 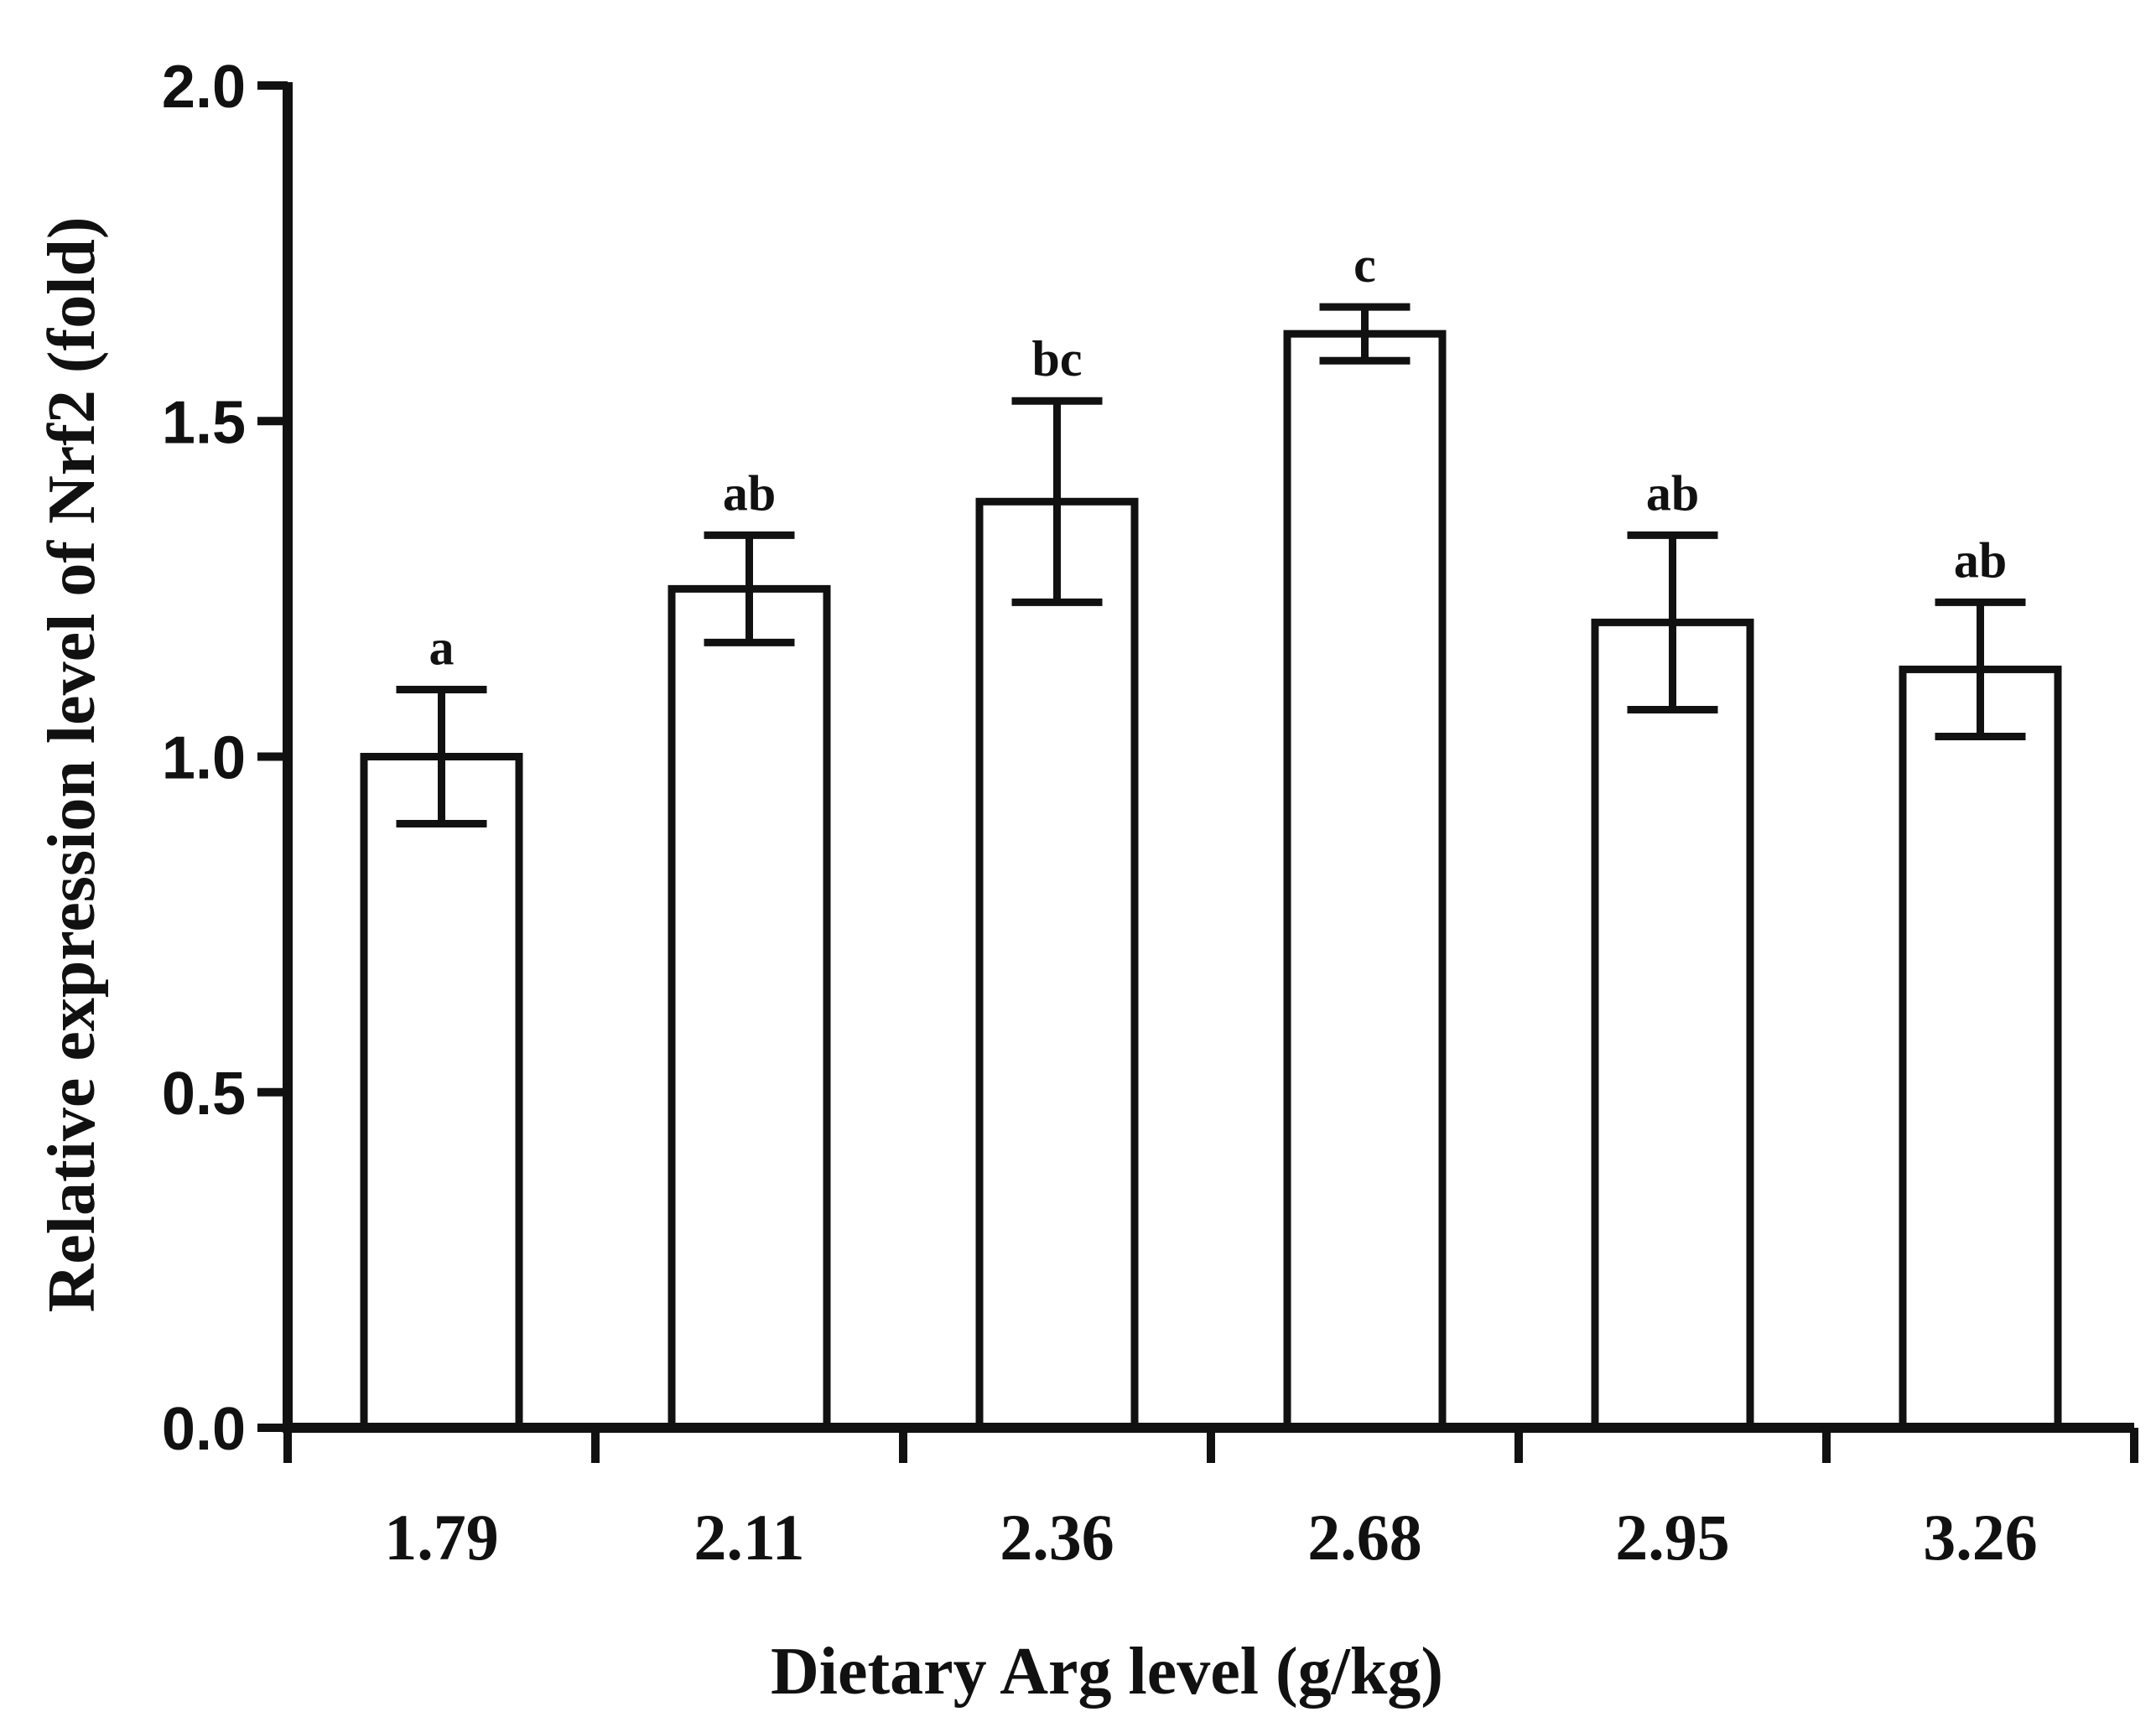 What do you see at coordinates (1673, 1537) in the screenshot?
I see `x-tick-label-2.95: 2.95` at bounding box center [1673, 1537].